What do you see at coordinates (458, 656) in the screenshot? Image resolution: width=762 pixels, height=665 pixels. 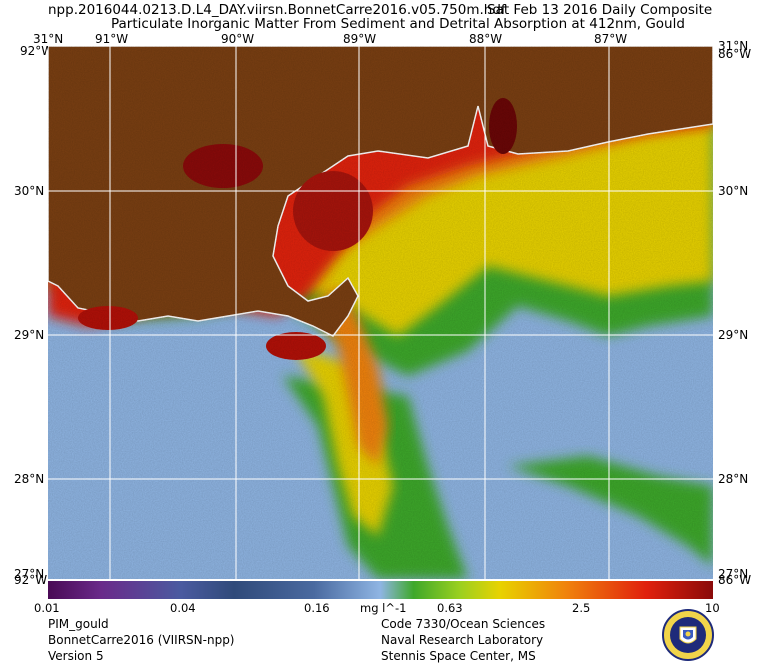 I see `footer-location: Stennis Space Center, MS` at bounding box center [458, 656].